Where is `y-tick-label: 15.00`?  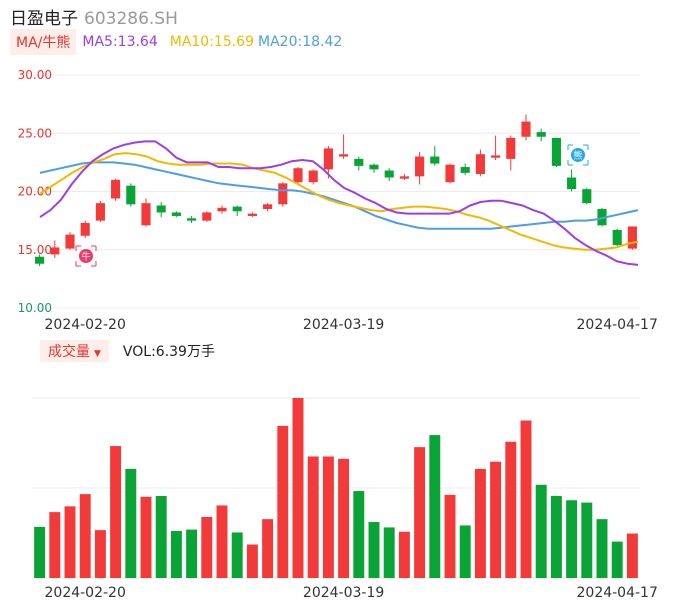 y-tick-label: 15.00 is located at coordinates (35, 250).